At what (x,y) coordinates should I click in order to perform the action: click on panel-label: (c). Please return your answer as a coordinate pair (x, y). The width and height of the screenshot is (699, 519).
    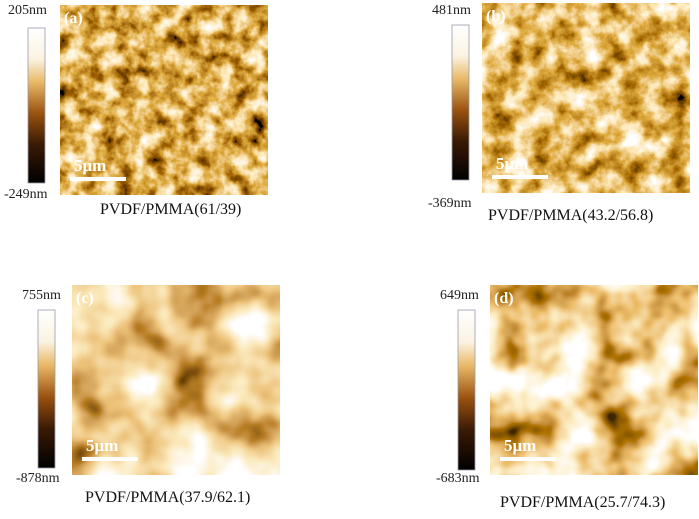
    Looking at the image, I should click on (85, 298).